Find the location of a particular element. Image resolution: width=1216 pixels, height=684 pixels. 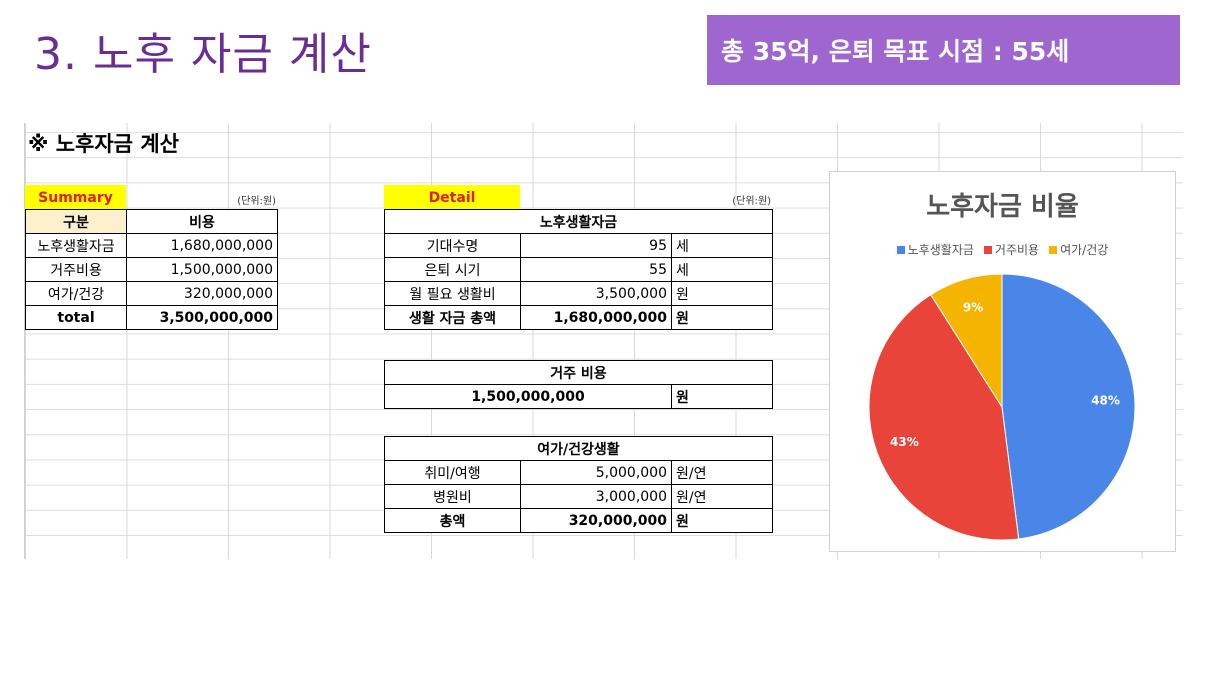

legend-label: 노후생활자금 is located at coordinates (940, 250).